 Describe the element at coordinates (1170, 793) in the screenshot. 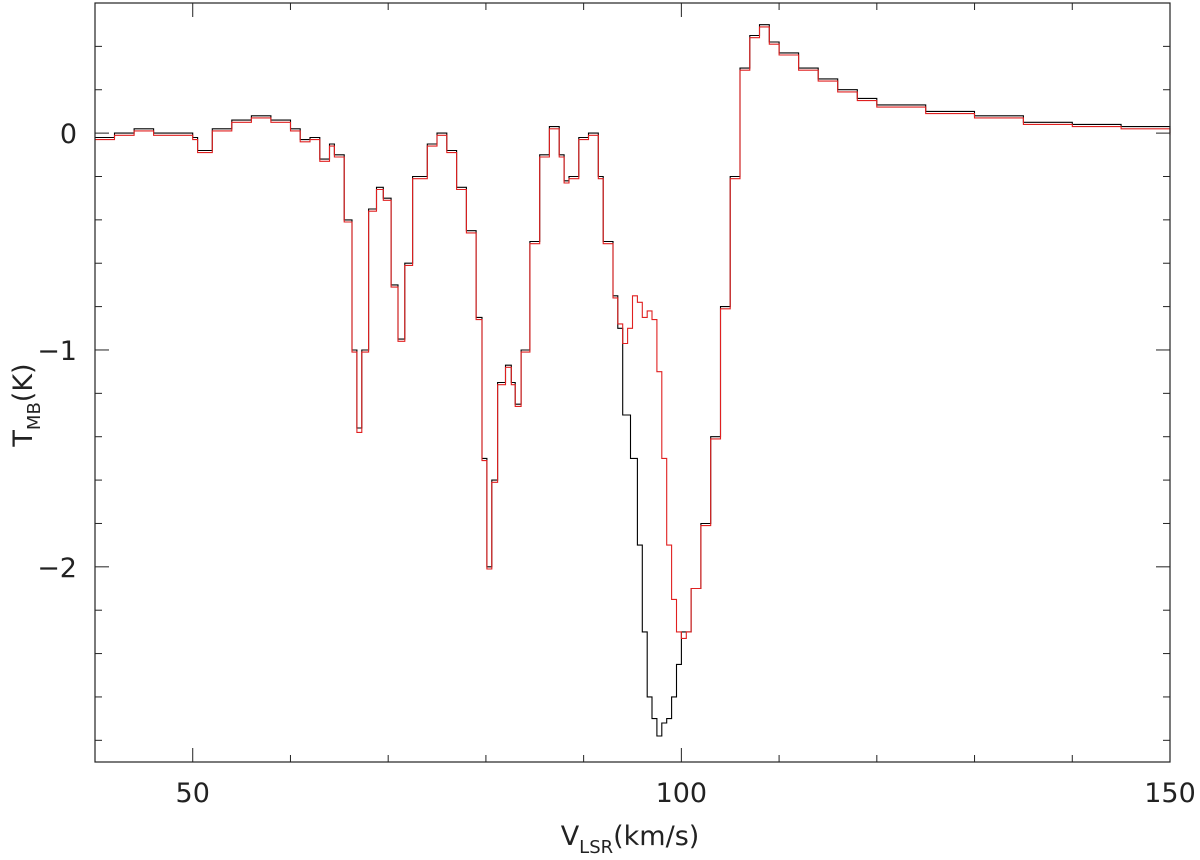

I see `x-tick-label: 150` at that location.